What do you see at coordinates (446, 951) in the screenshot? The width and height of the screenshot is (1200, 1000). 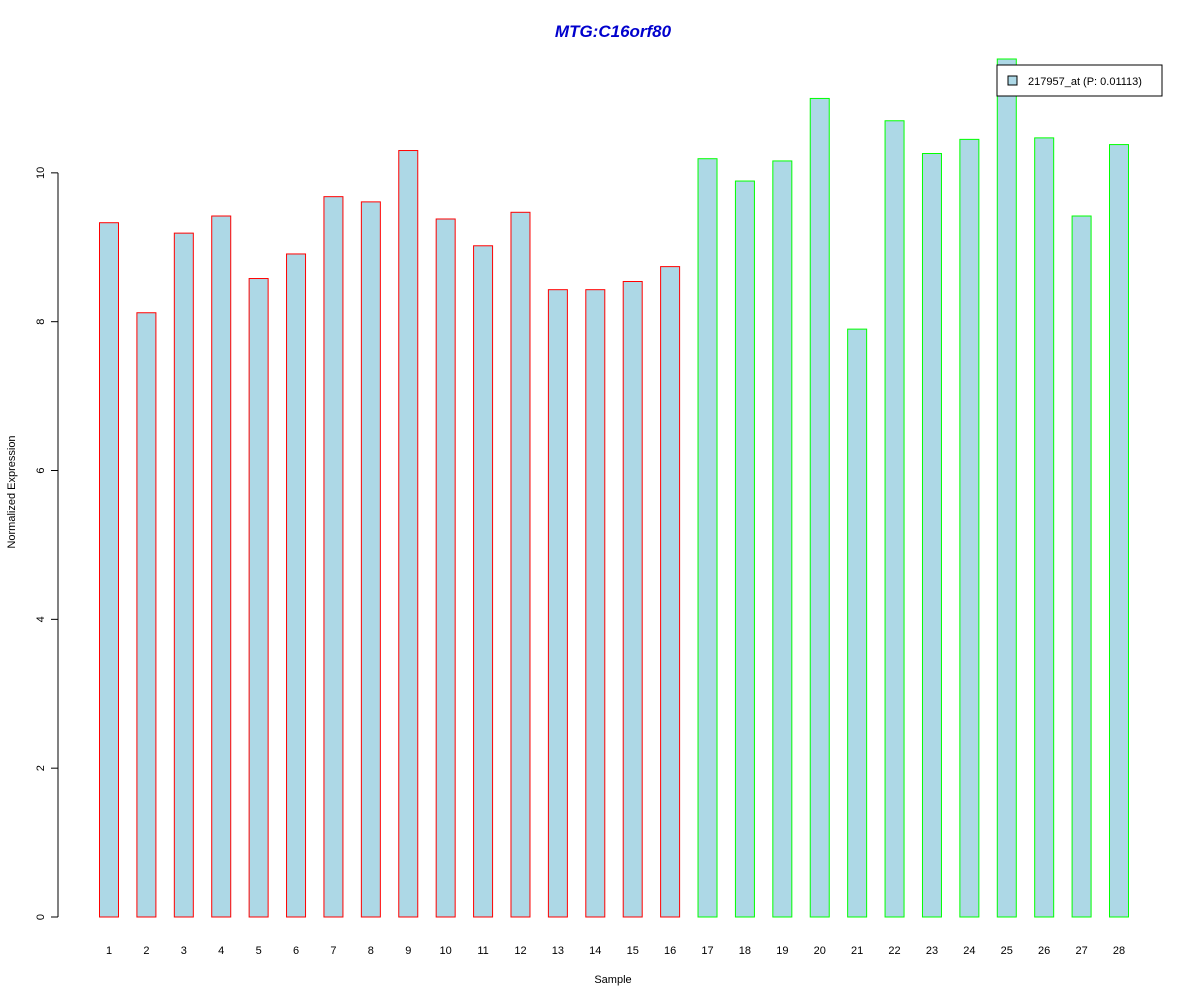 I see `x-tick-label: 10` at bounding box center [446, 951].